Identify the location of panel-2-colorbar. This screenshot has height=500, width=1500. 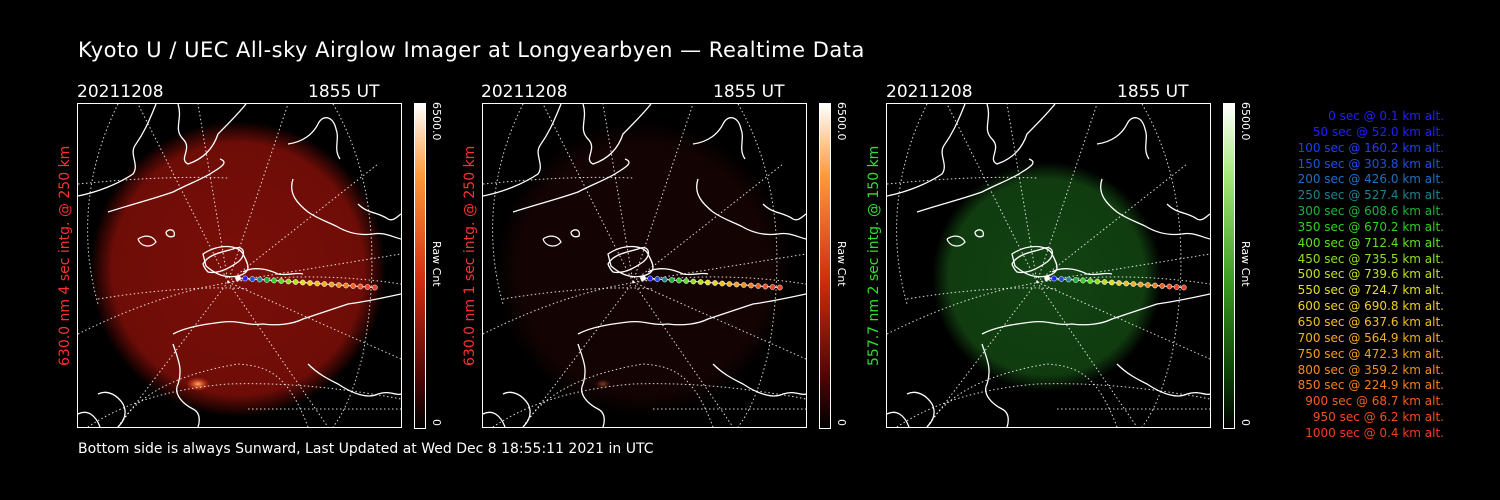
(825, 266).